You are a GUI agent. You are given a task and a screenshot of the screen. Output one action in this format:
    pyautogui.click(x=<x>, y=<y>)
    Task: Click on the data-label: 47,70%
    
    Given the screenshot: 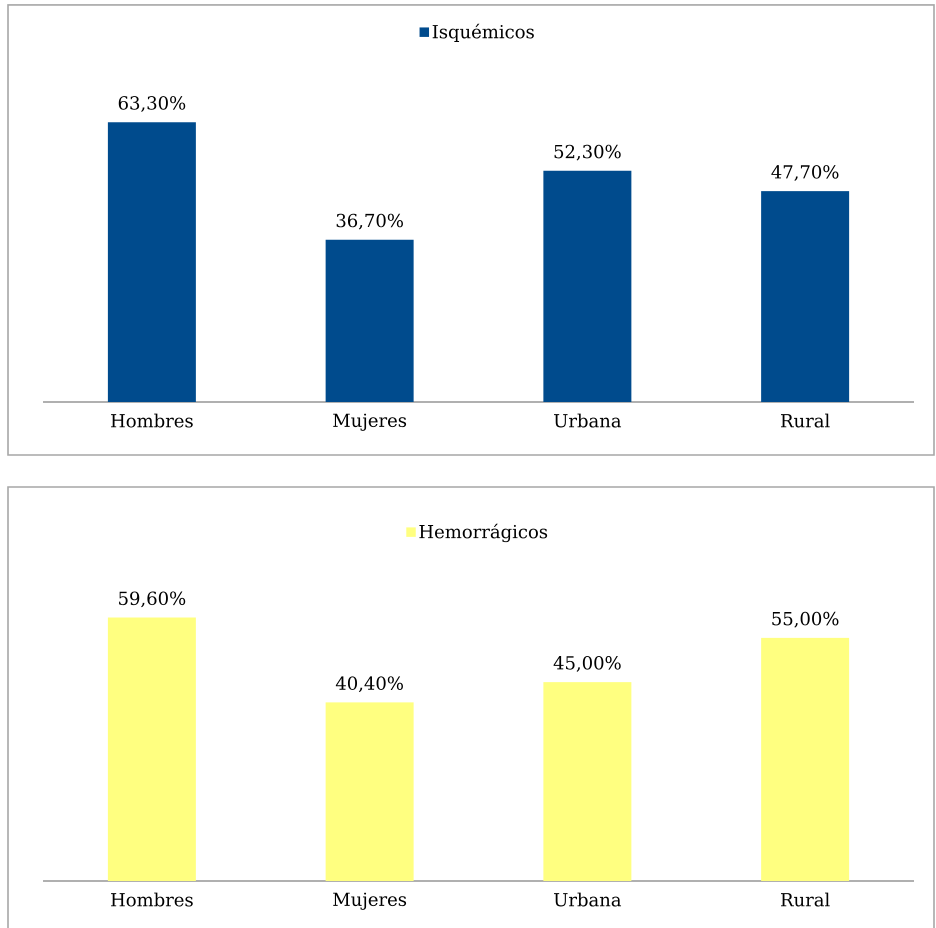 What is the action you would take?
    pyautogui.click(x=804, y=173)
    